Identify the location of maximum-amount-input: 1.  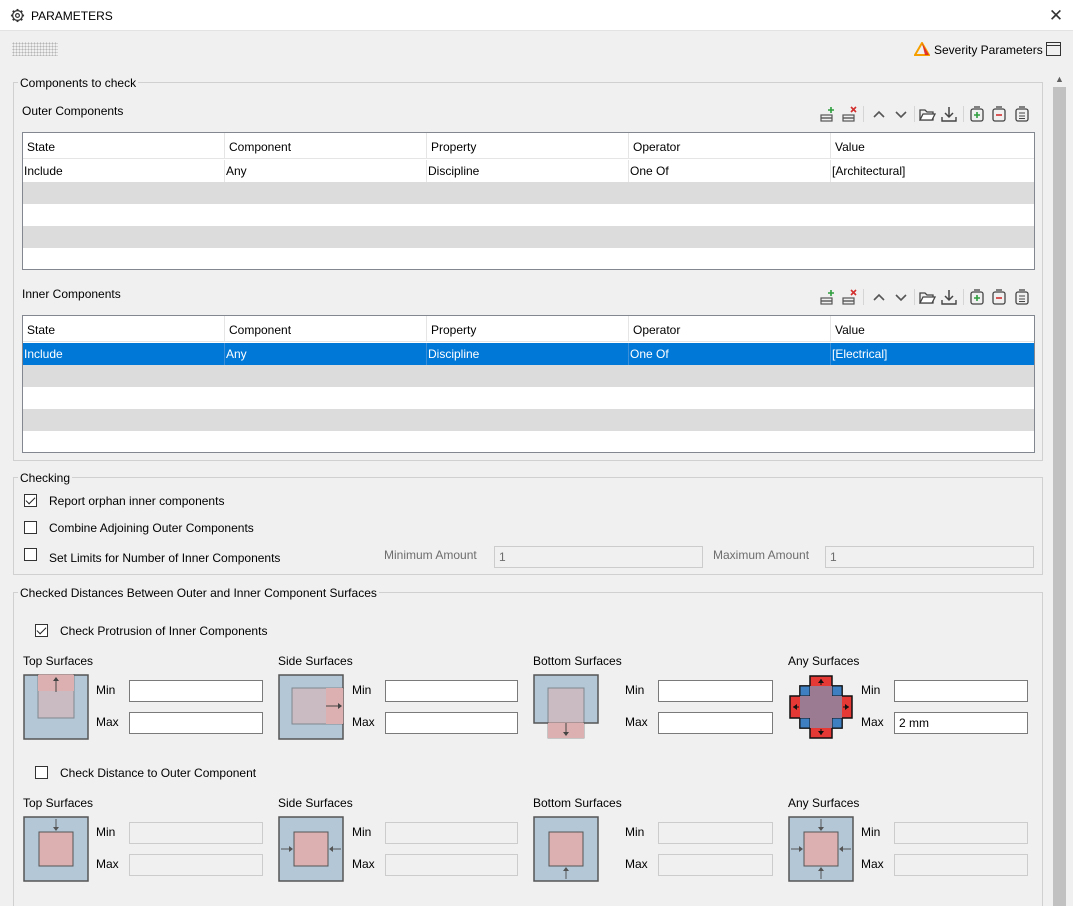
(929, 557).